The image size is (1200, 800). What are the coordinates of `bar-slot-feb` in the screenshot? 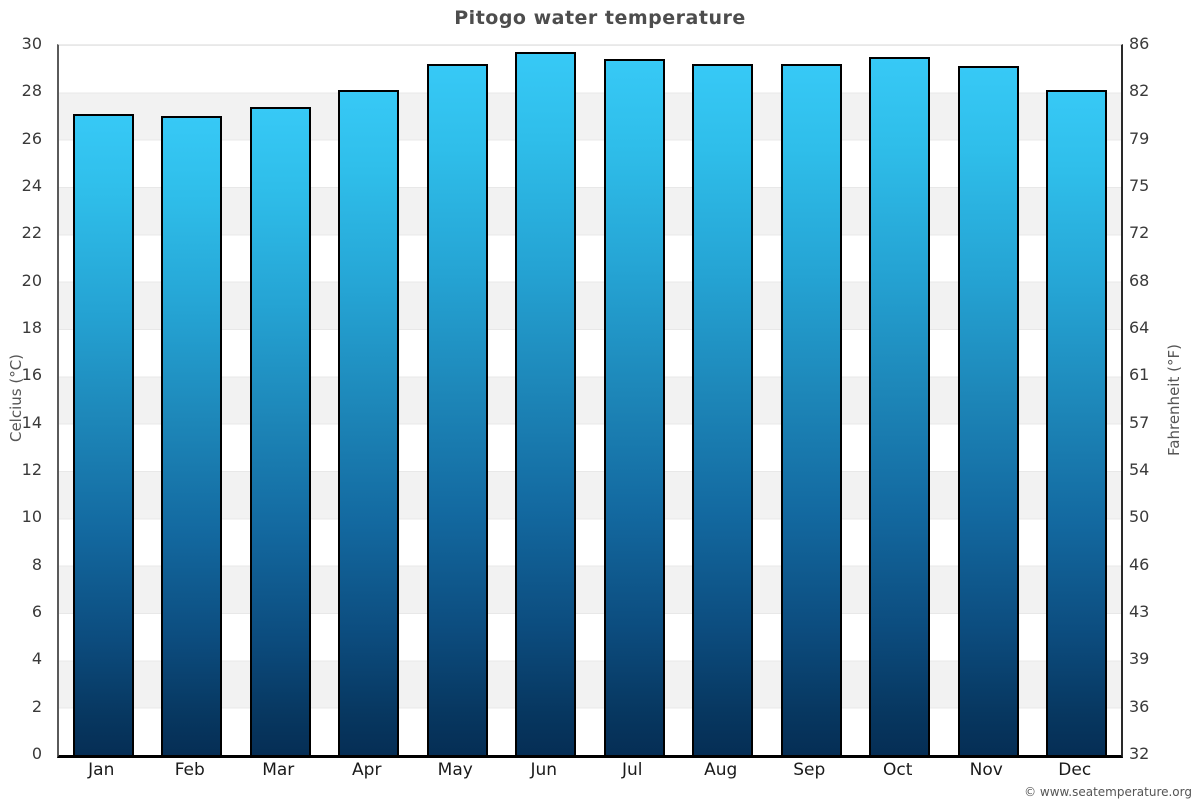 It's located at (192, 400).